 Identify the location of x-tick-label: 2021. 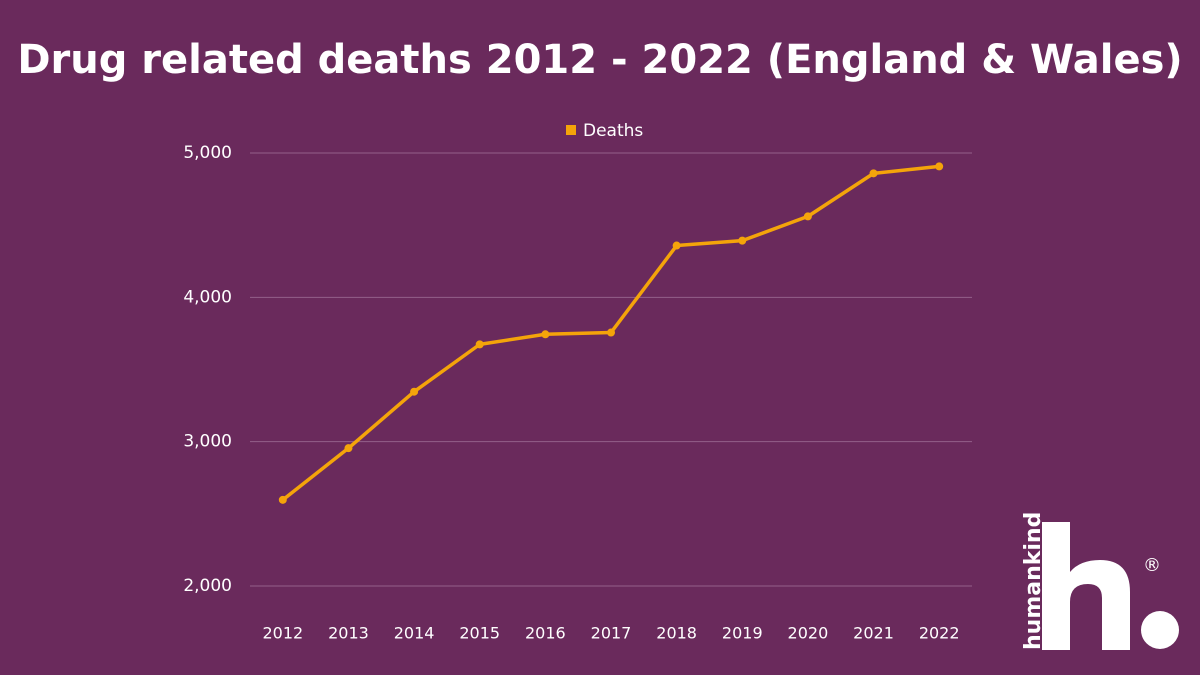
(873, 633).